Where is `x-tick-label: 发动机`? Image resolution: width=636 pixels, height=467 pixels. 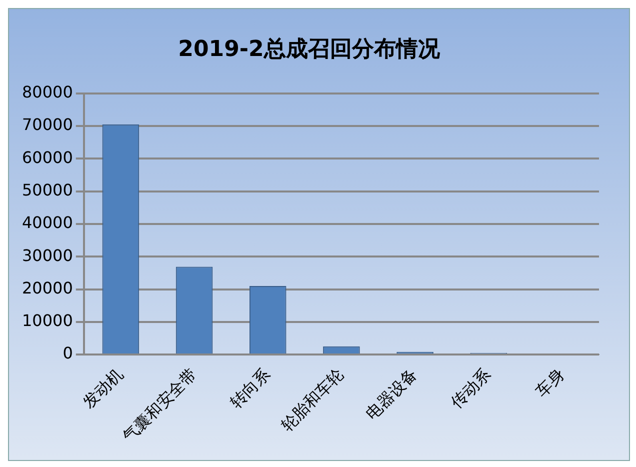
x-tick-label: 发动机 is located at coordinates (102, 388).